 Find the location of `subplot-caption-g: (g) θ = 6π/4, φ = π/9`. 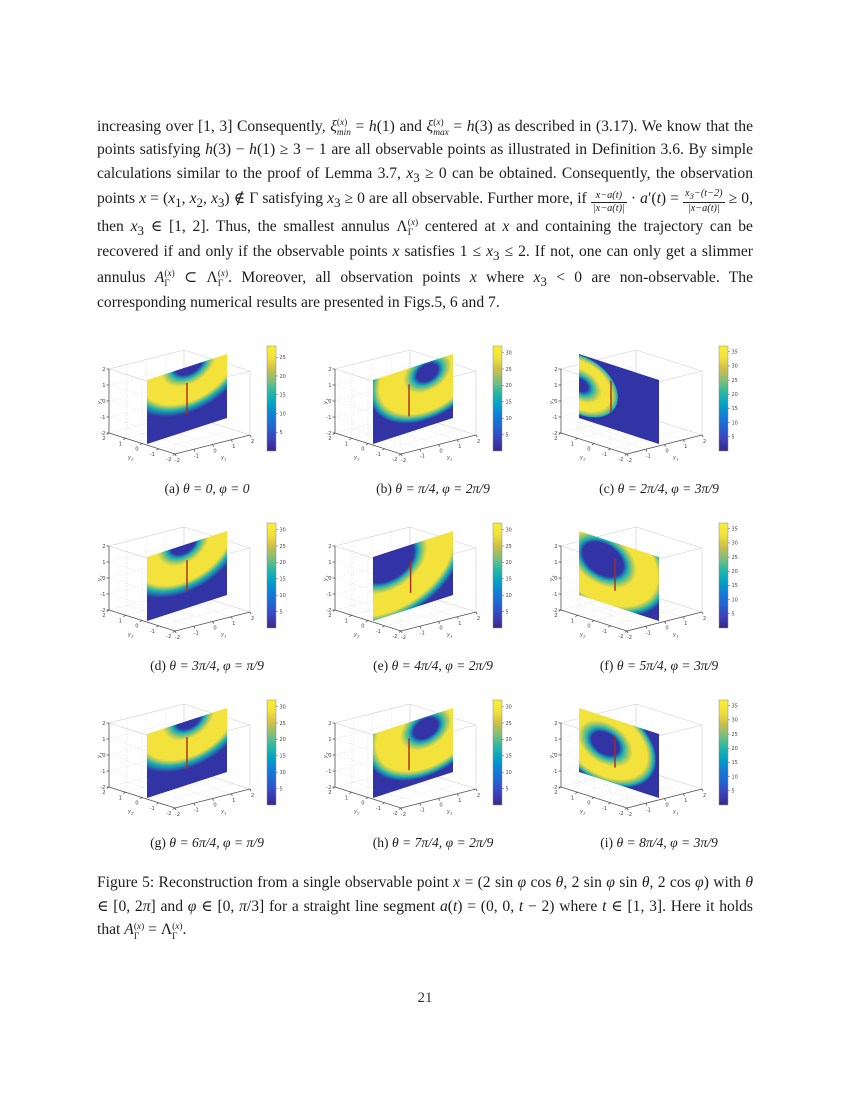

subplot-caption-g: (g) θ = 6π/4, φ = π/9 is located at coordinates (207, 843).